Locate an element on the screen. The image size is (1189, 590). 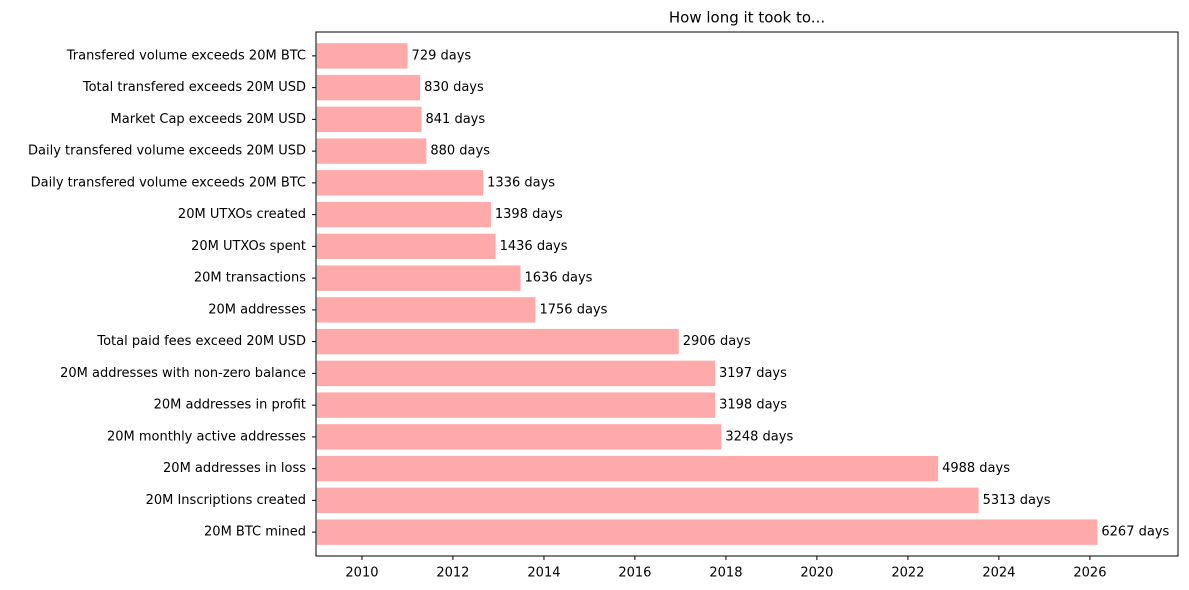
value-label: 3198 days is located at coordinates (753, 405).